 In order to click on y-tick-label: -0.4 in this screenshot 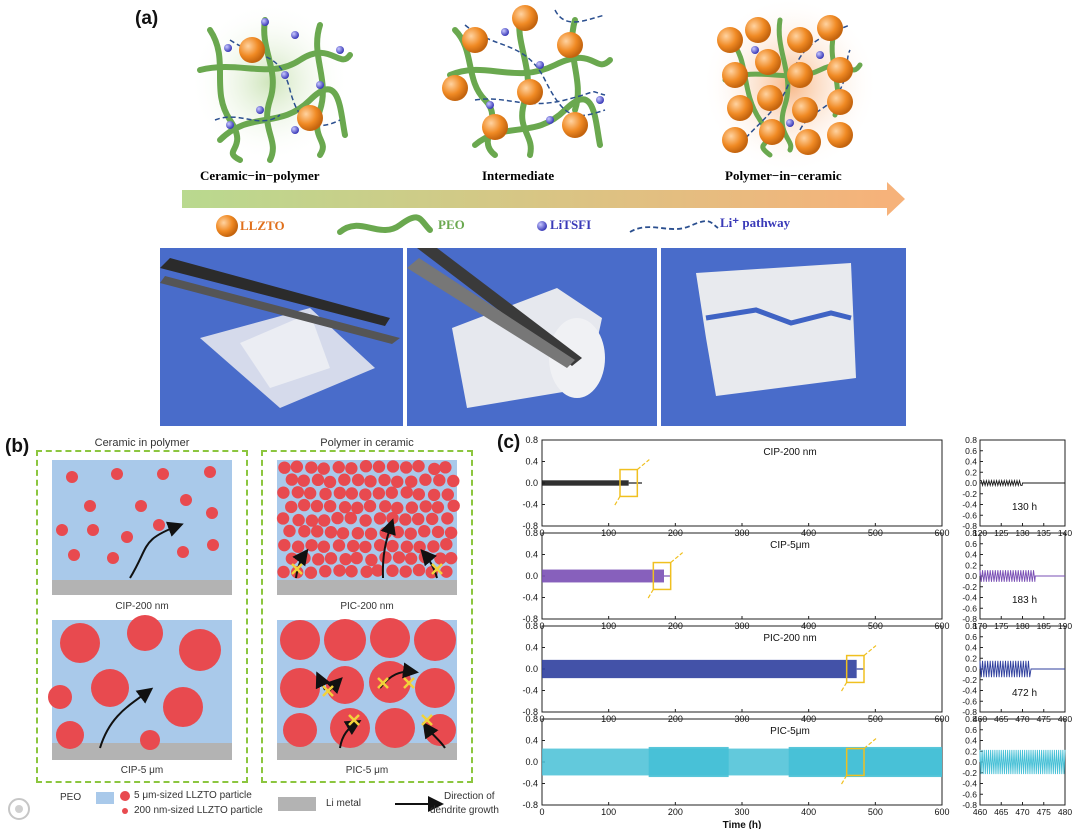, I will do `click(530, 691)`.